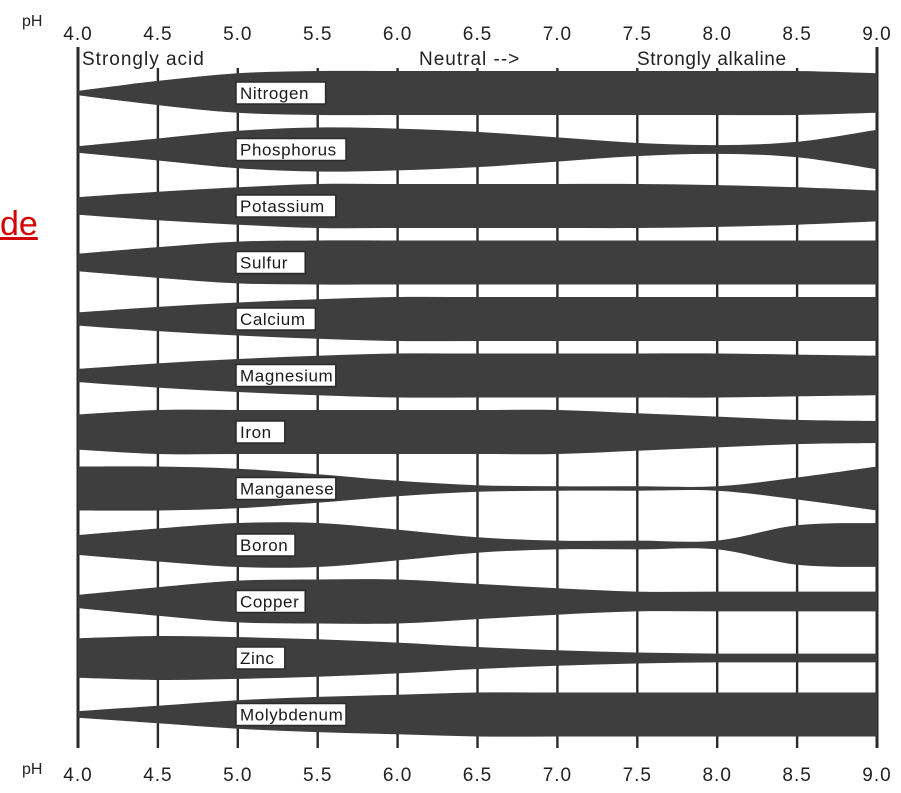 This screenshot has width=901, height=793. What do you see at coordinates (282, 206) in the screenshot?
I see `band-label-potassium: Potassium` at bounding box center [282, 206].